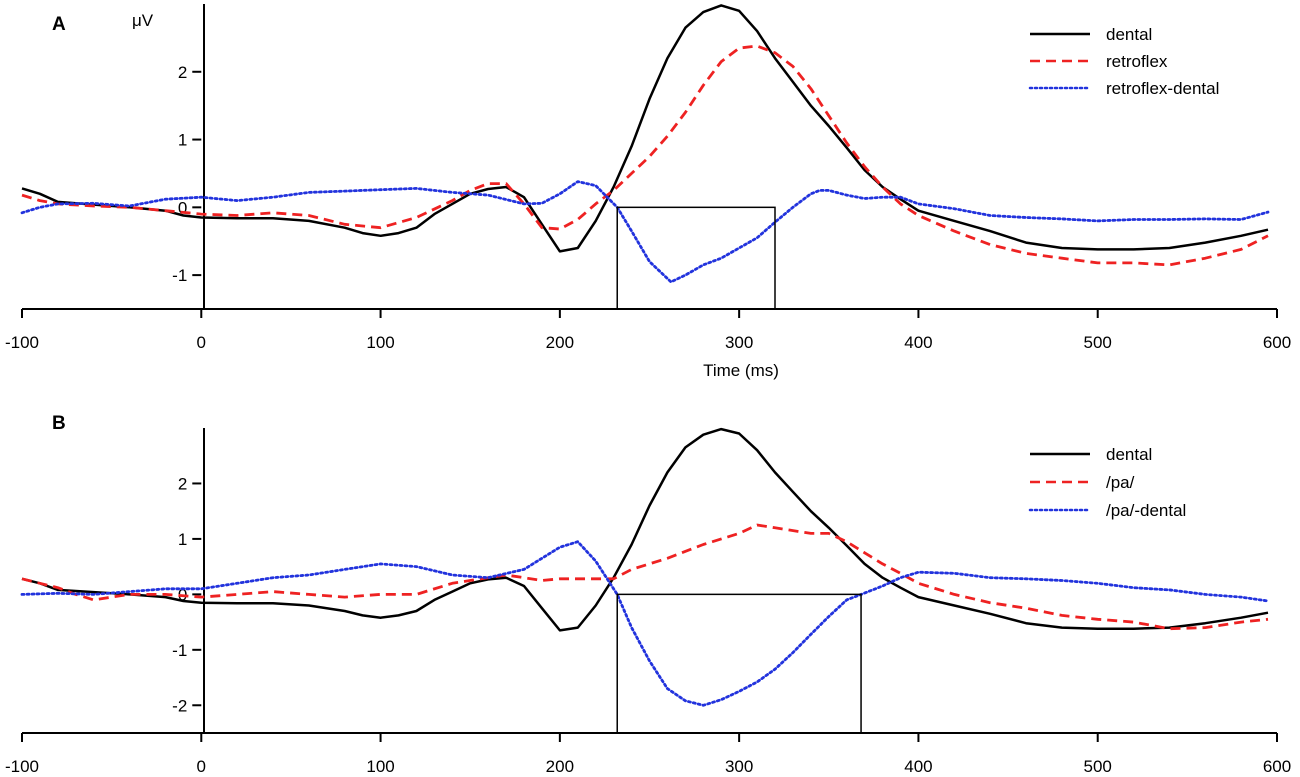 This screenshot has width=1300, height=777. Describe the element at coordinates (1137, 61) in the screenshot. I see `legend-label-retroflex: retroflex` at that location.